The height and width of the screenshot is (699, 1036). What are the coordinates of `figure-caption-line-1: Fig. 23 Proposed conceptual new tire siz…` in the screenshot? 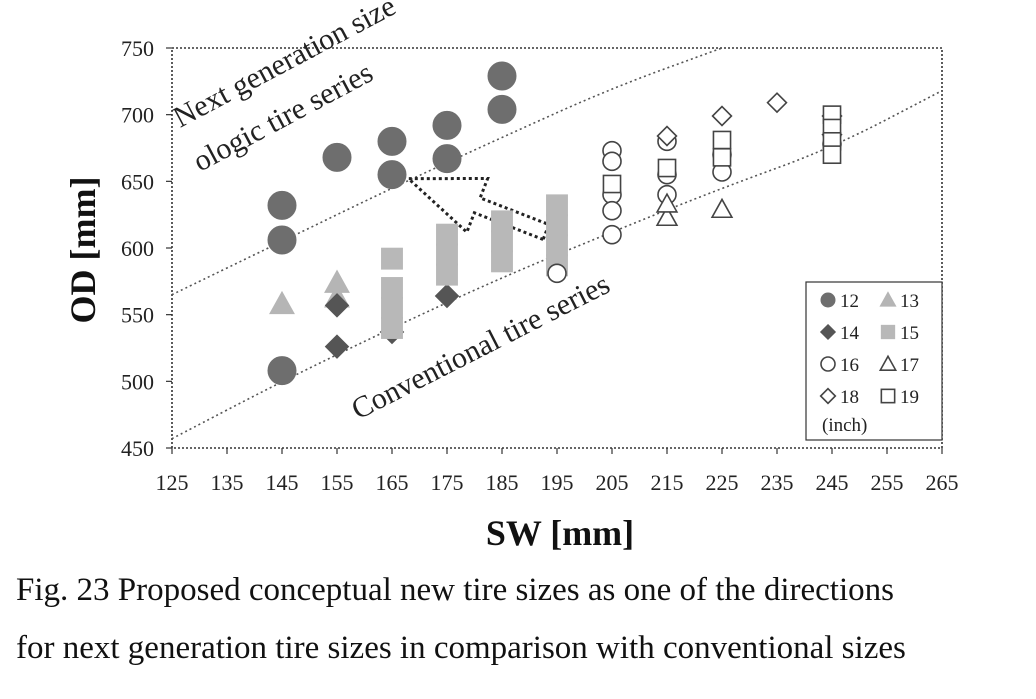 It's located at (455, 590).